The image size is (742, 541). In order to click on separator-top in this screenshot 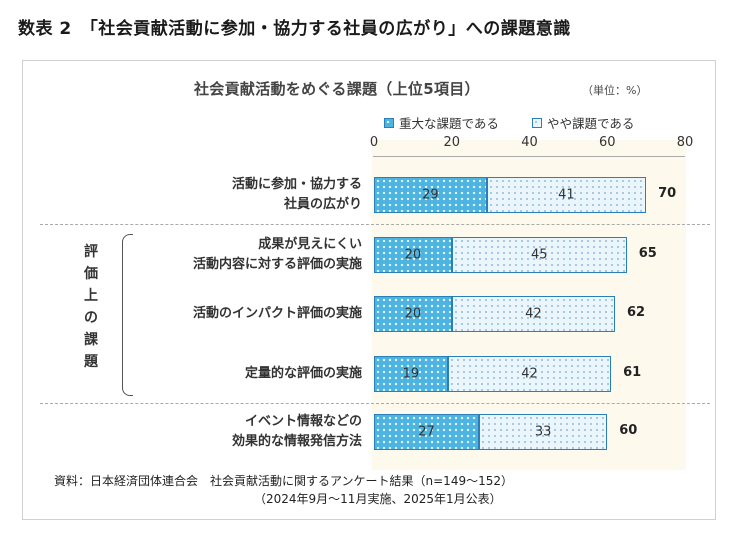, I will do `click(375, 224)`.